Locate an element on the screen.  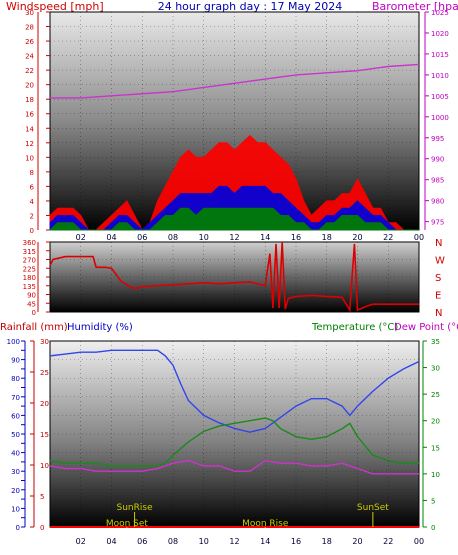
rainfall-axis-title: Rainfall (mm) is located at coordinates (34, 327).